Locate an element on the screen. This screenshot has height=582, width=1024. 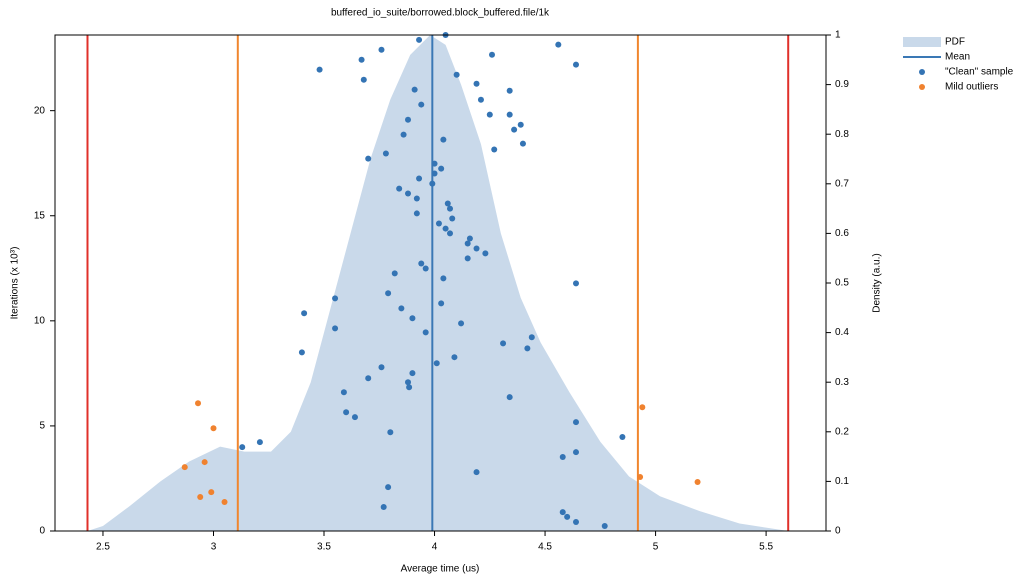
y2-tick-label: 0 is located at coordinates (838, 531).